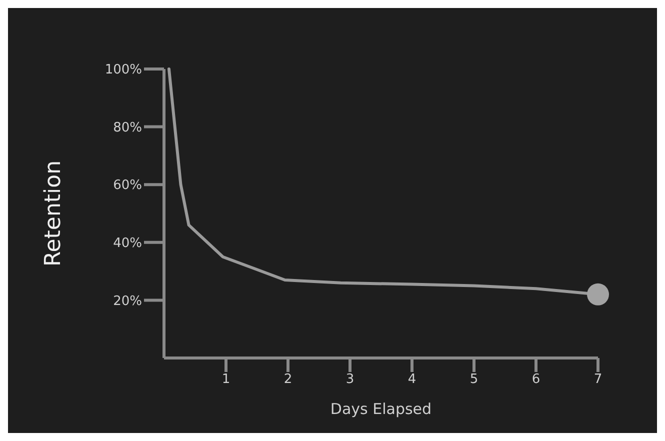 This screenshot has height=441, width=665. Describe the element at coordinates (288, 380) in the screenshot. I see `x-tick-label: 2` at that location.